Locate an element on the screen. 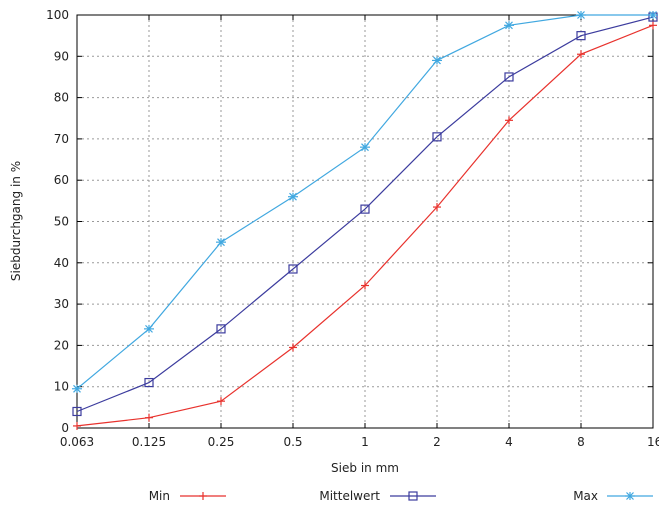 The height and width of the screenshot is (509, 659). y-tick-label: 10 is located at coordinates (61, 387).